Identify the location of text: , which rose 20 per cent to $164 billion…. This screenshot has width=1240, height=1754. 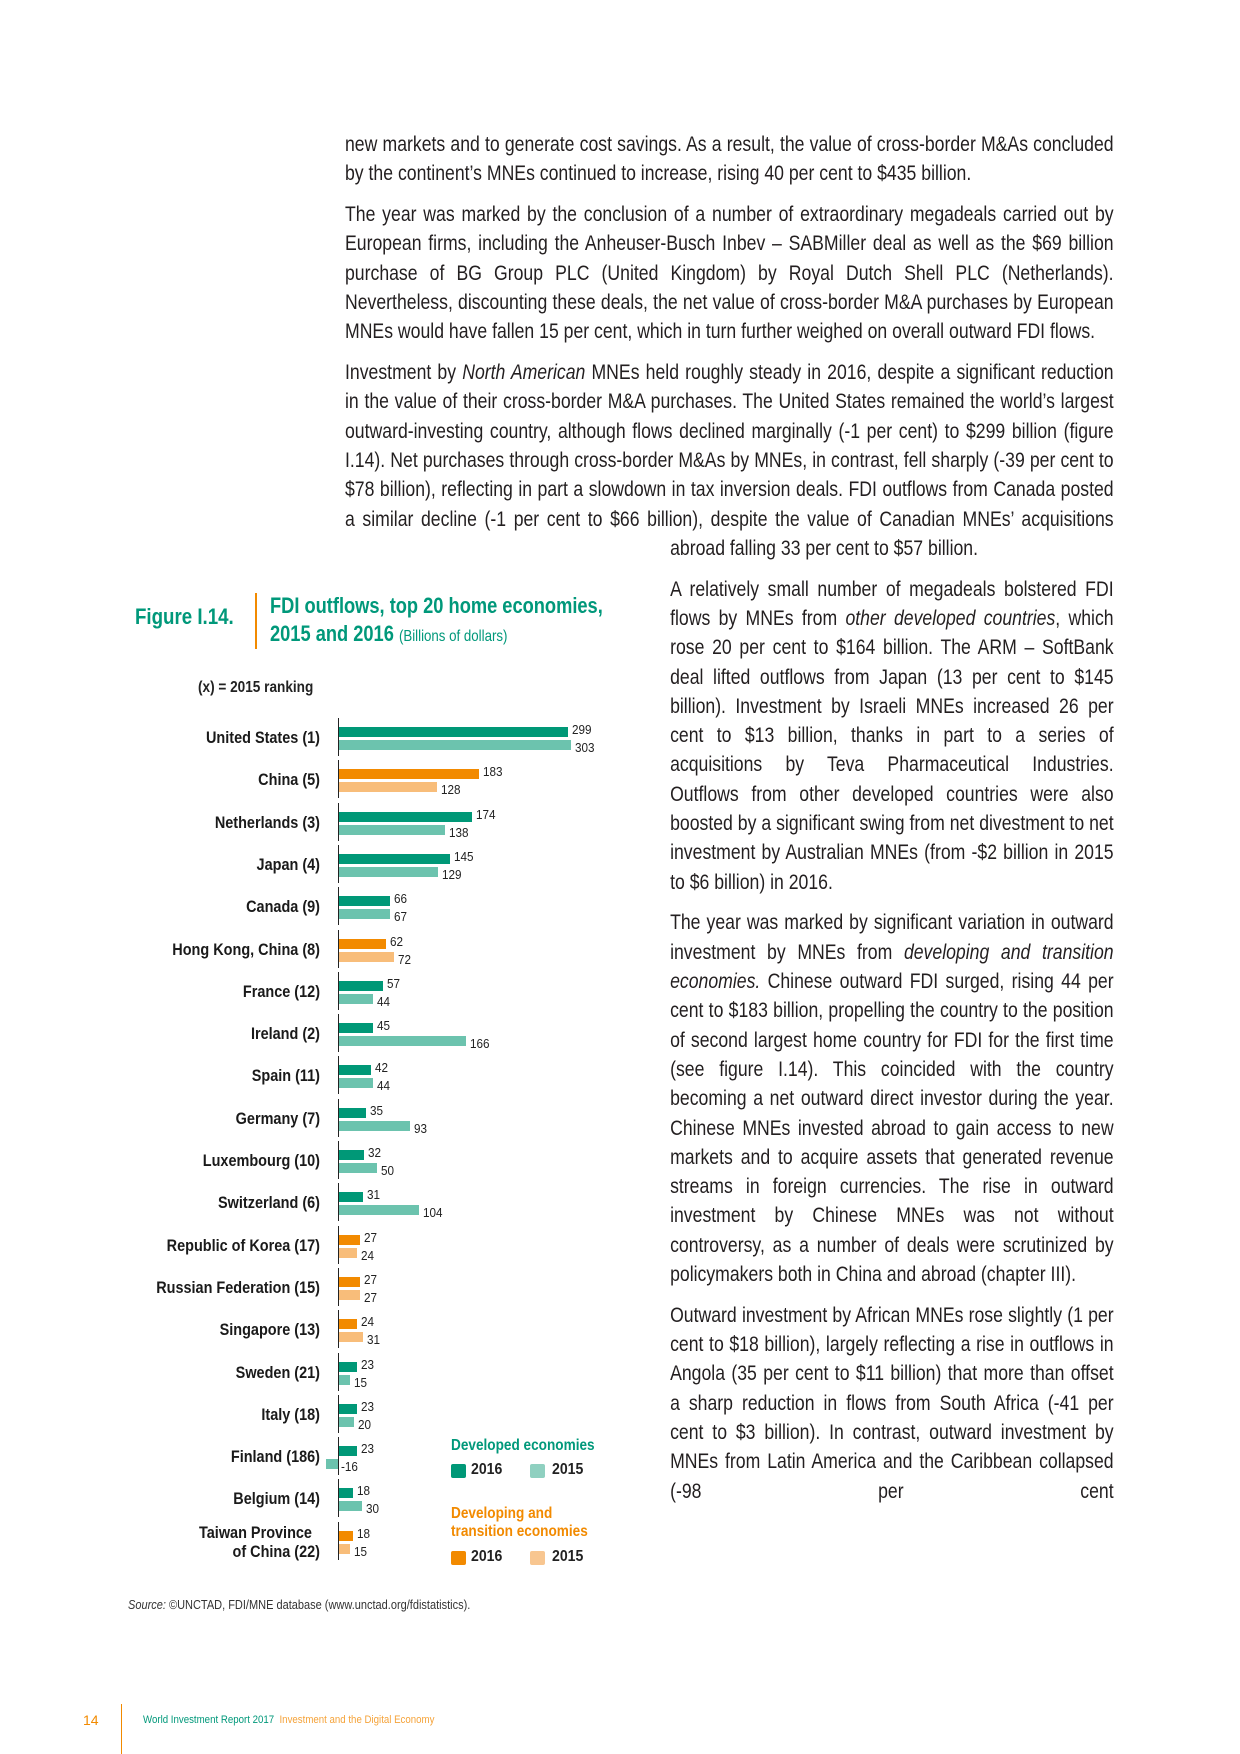
(892, 750).